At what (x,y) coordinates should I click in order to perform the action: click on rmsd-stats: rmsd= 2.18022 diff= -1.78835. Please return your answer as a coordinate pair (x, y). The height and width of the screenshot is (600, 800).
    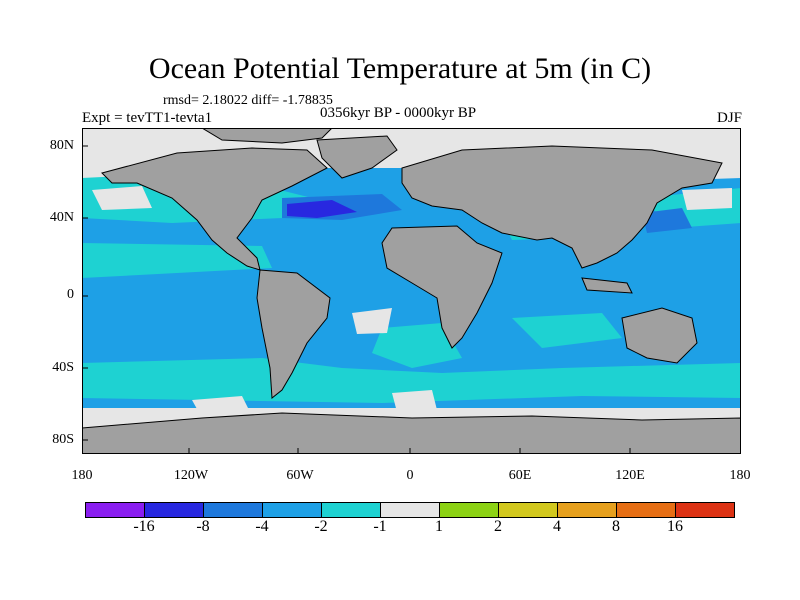
    Looking at the image, I should click on (248, 100).